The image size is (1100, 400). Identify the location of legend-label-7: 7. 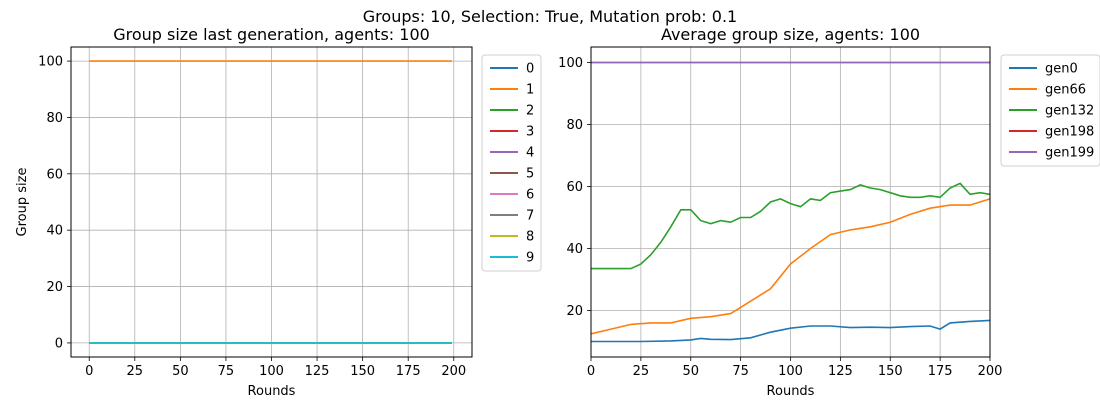
(530, 216).